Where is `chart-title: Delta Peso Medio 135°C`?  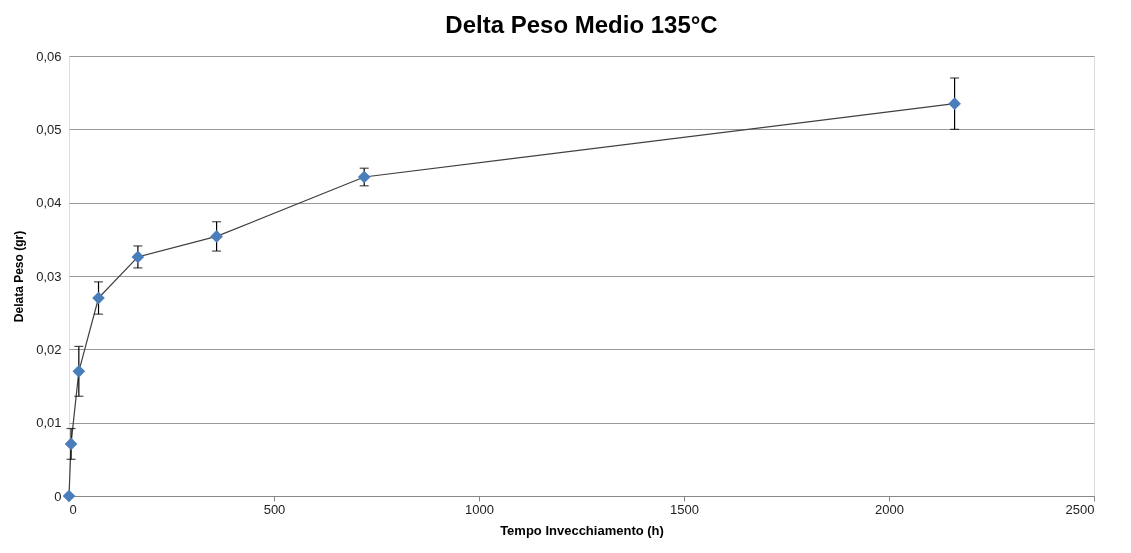
chart-title: Delta Peso Medio 135°C is located at coordinates (581, 24).